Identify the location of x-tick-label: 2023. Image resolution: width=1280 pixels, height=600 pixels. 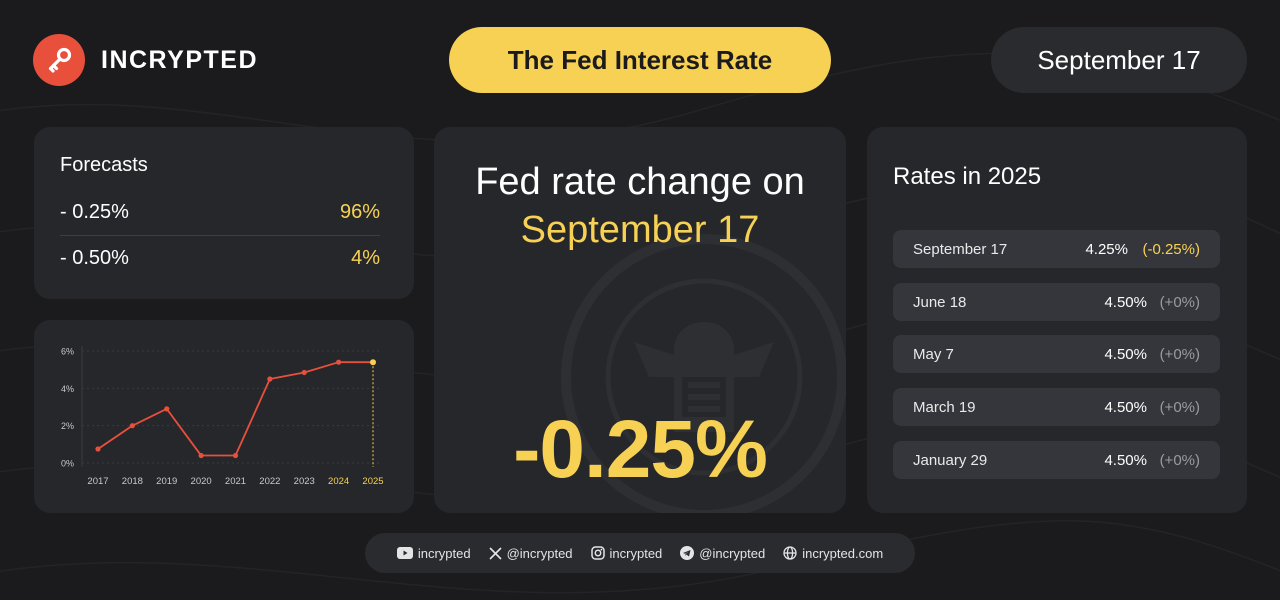
(304, 481).